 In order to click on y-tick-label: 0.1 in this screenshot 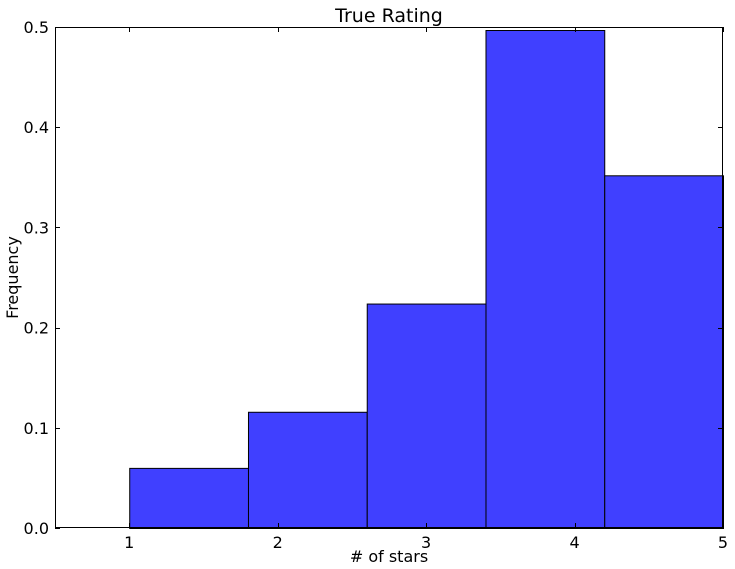, I will do `click(36, 428)`.